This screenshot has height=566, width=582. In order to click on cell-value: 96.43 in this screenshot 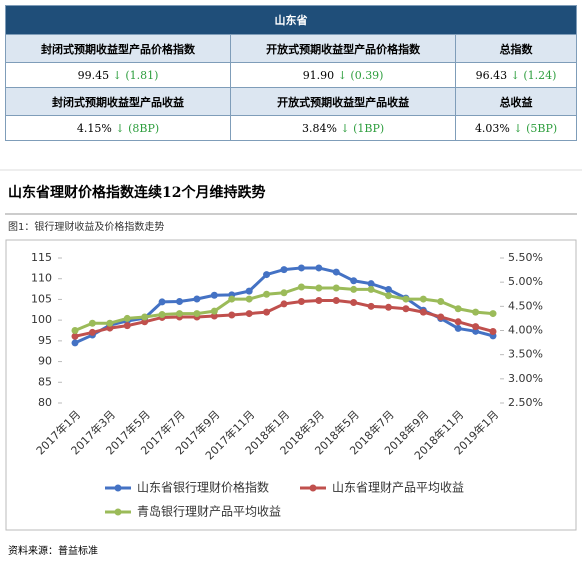, I will do `click(491, 75)`.